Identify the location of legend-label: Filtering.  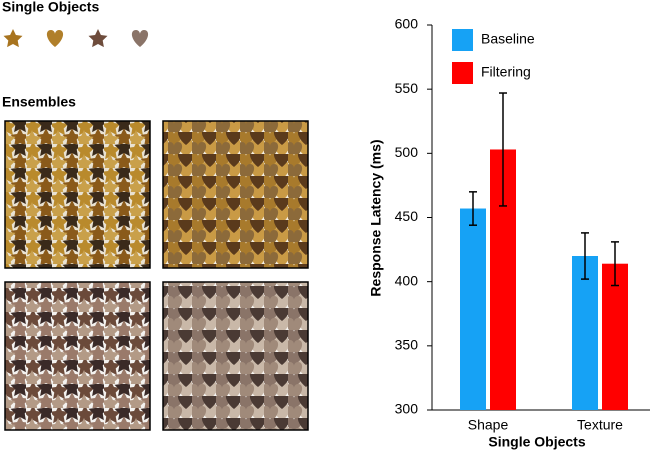
(506, 72).